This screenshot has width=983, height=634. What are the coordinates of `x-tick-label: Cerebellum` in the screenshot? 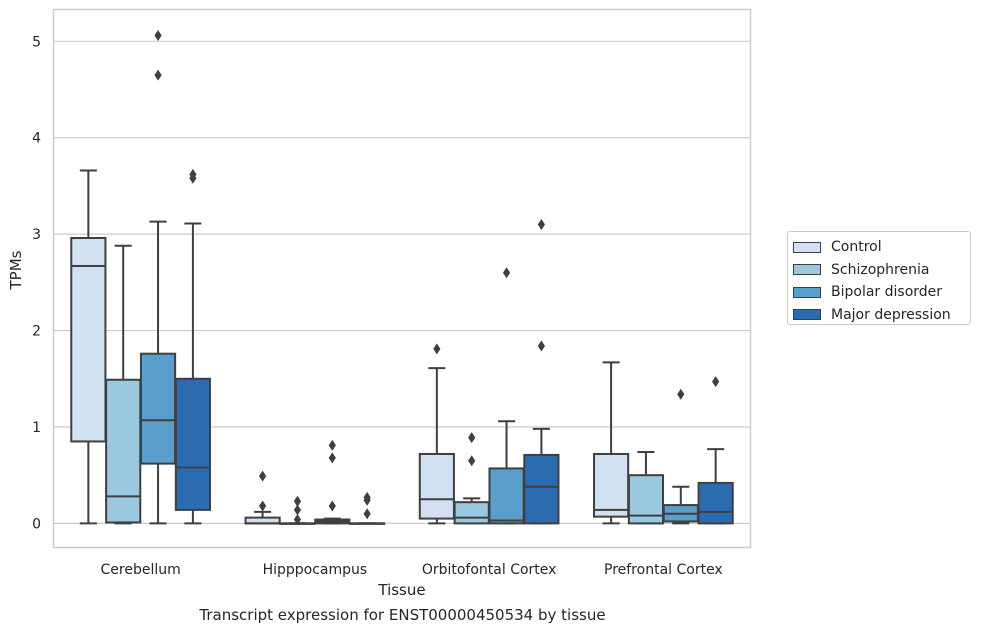 It's located at (141, 570).